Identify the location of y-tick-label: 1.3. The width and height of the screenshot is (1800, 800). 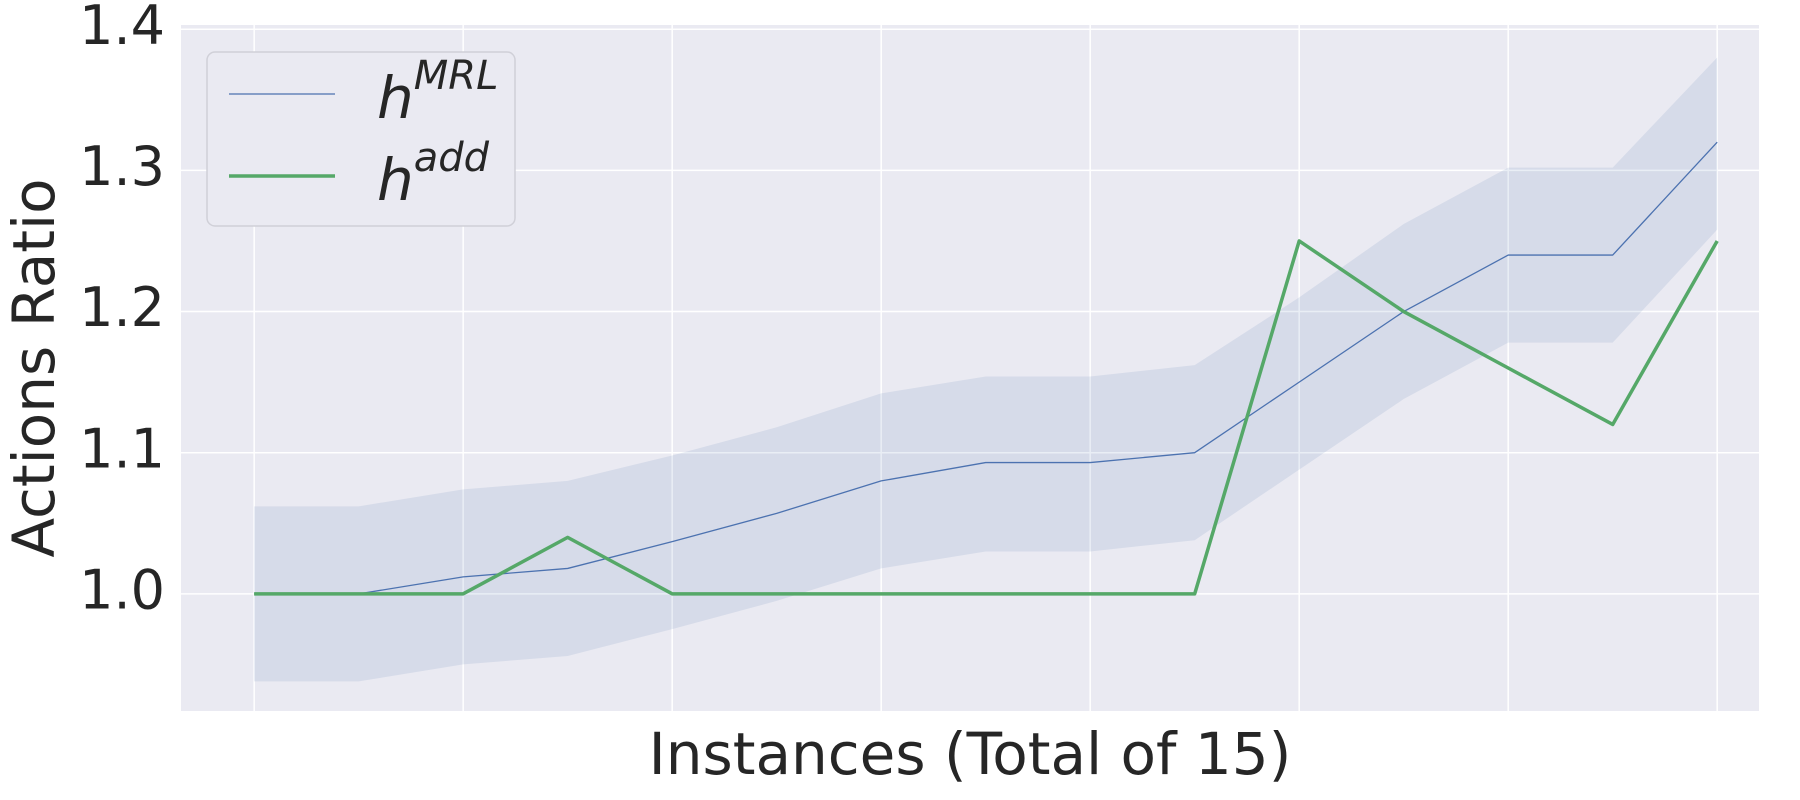
(122, 166).